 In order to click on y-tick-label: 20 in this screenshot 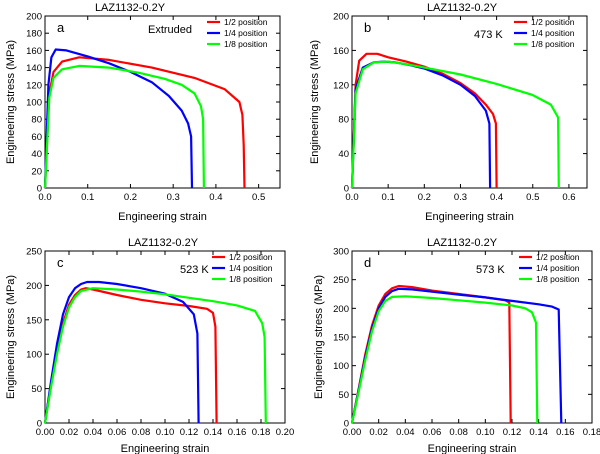, I will do `click(36, 171)`.